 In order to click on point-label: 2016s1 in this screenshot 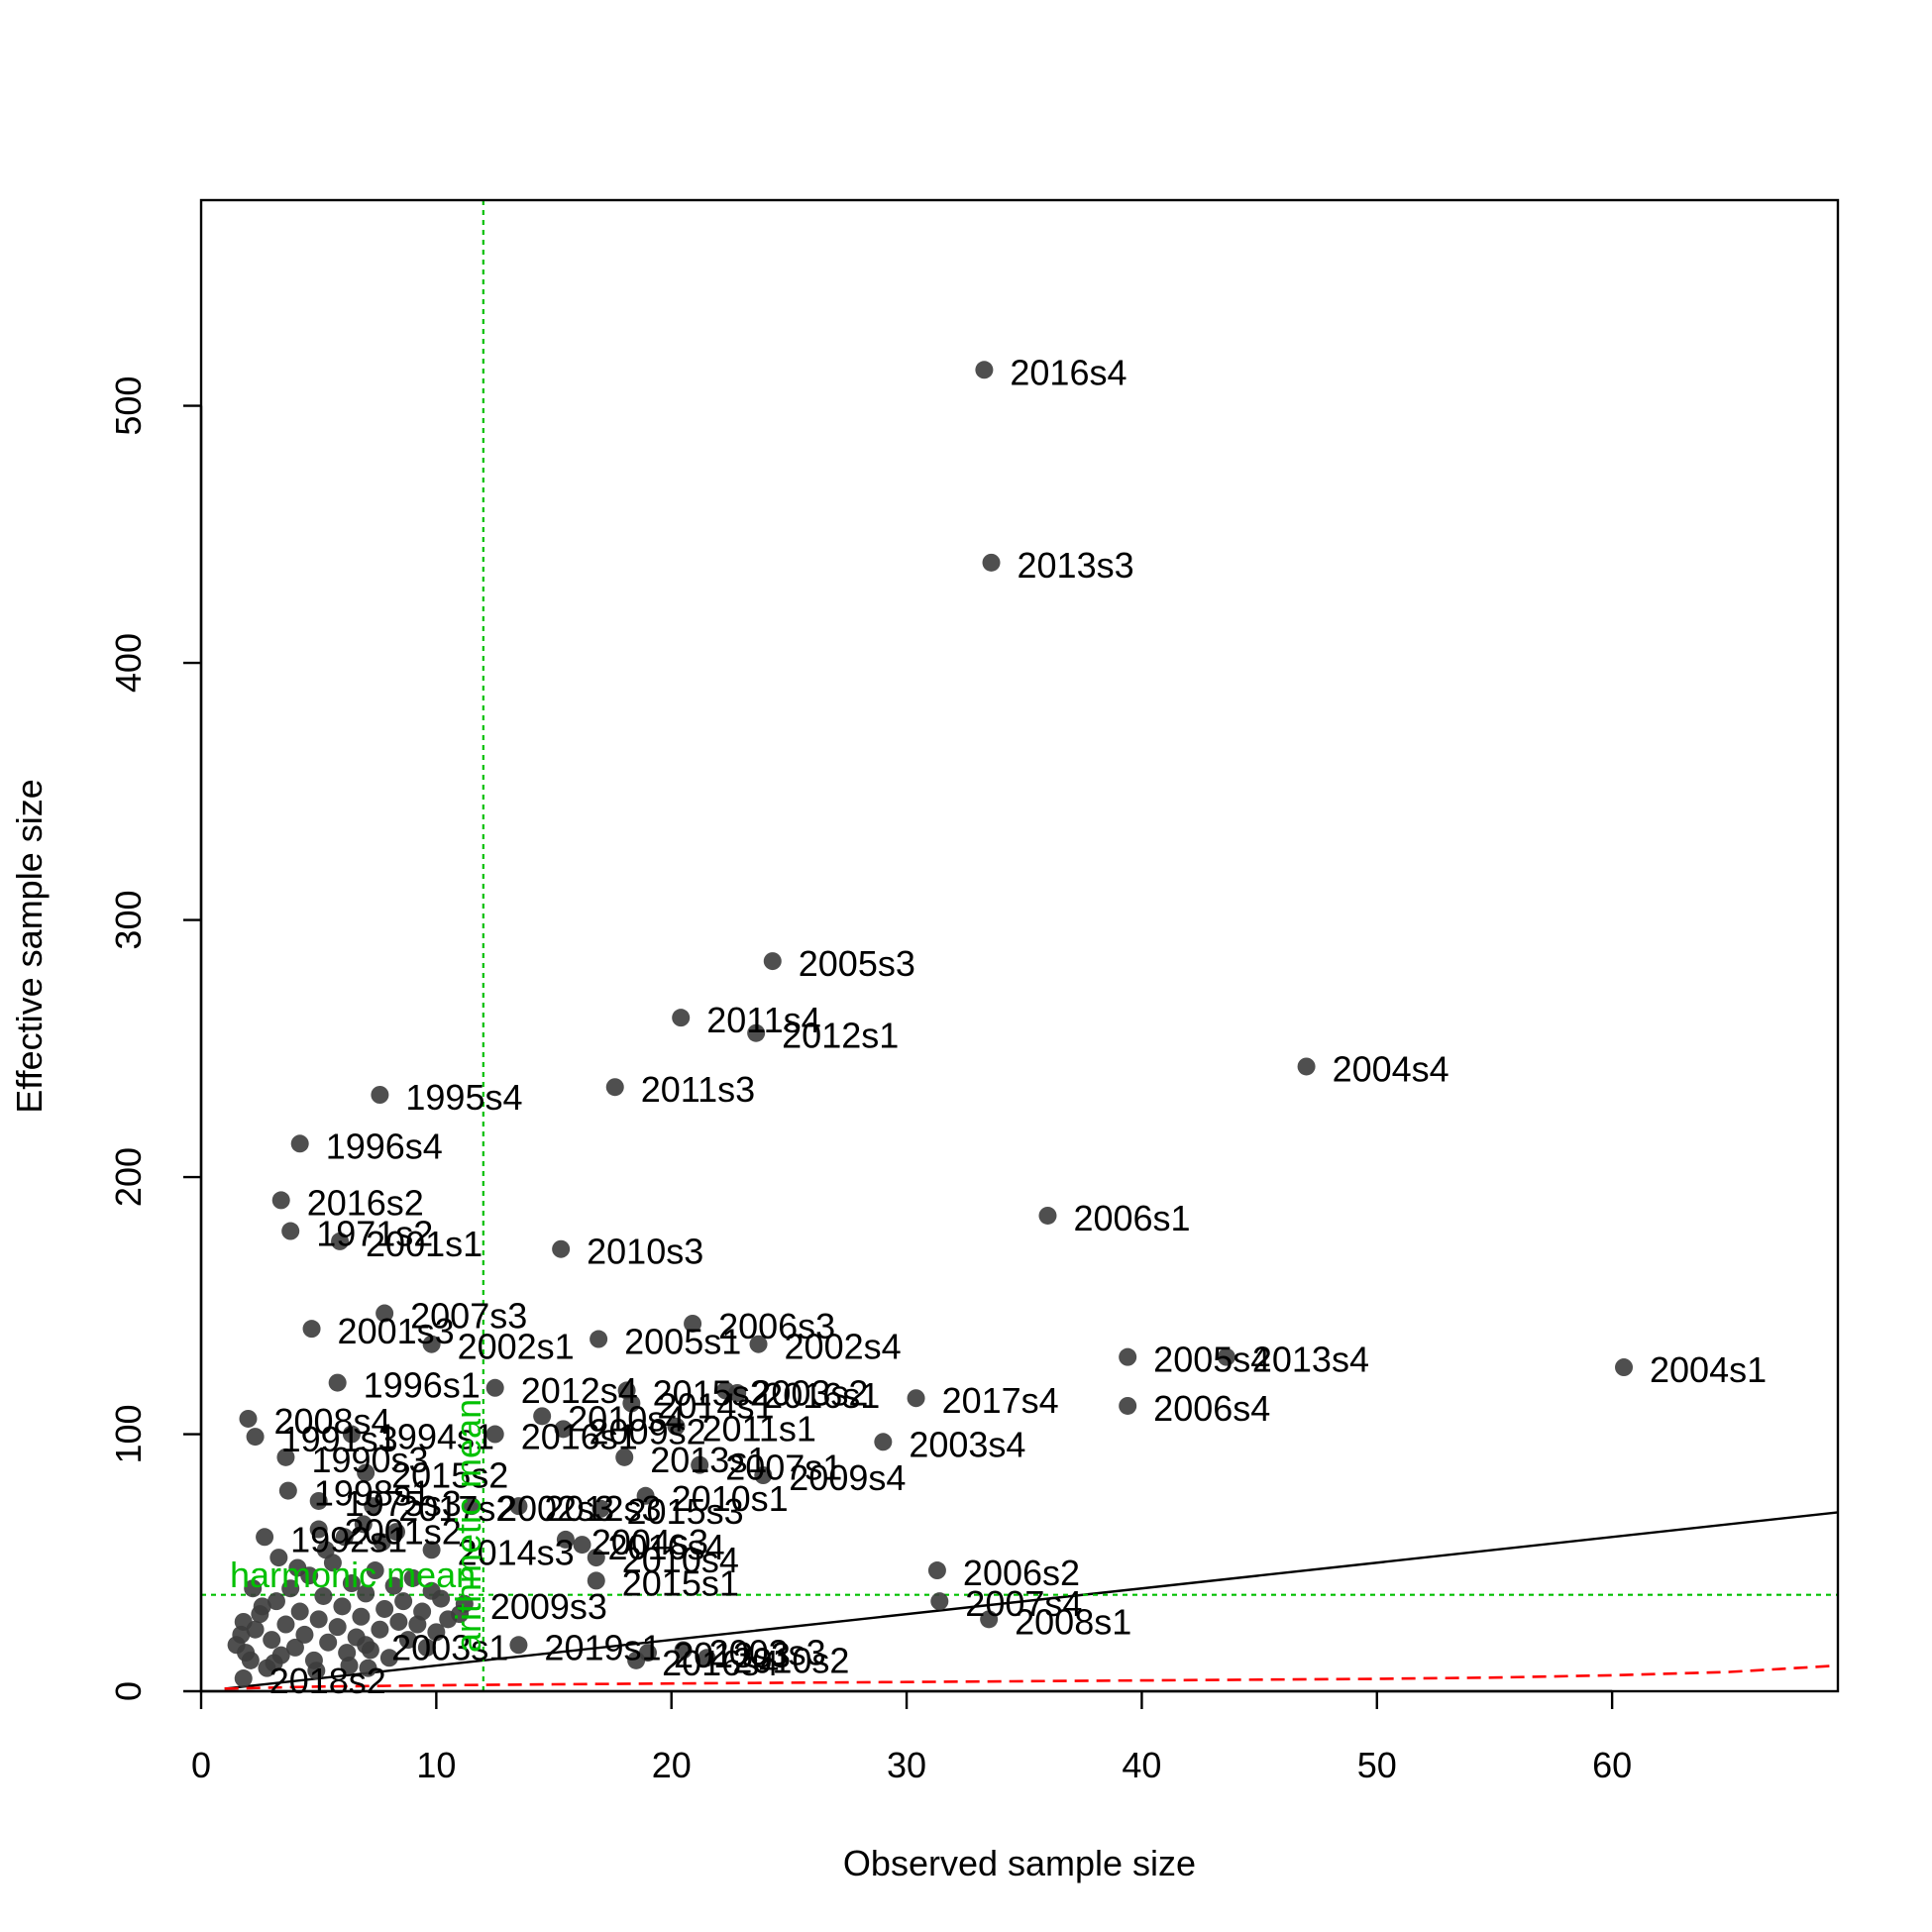, I will do `click(821, 1395)`.